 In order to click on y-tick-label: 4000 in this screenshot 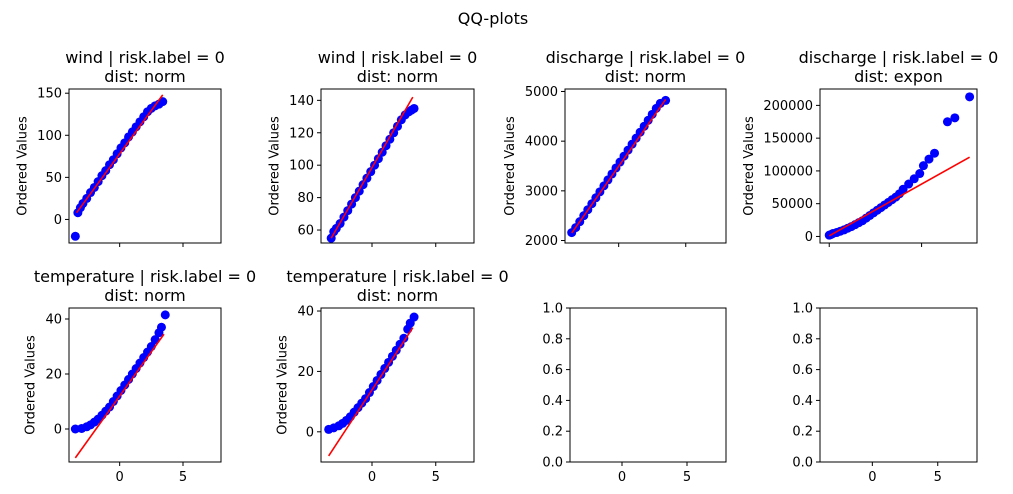, I will do `click(541, 142)`.